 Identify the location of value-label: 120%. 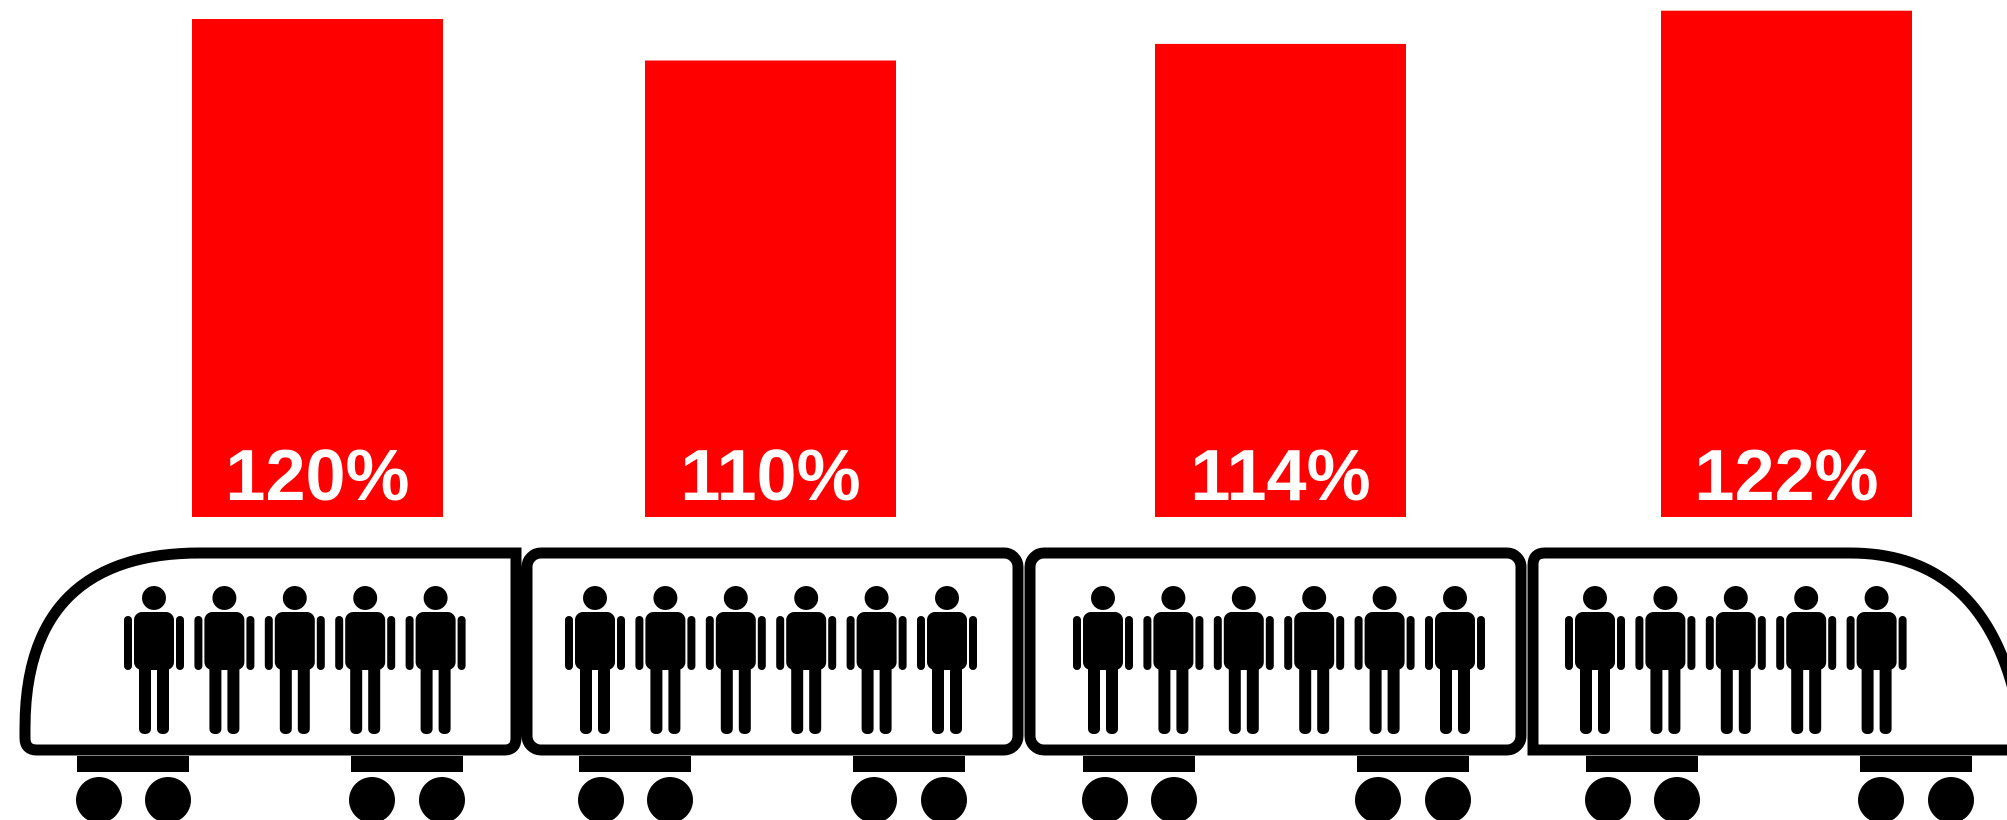
(317, 476).